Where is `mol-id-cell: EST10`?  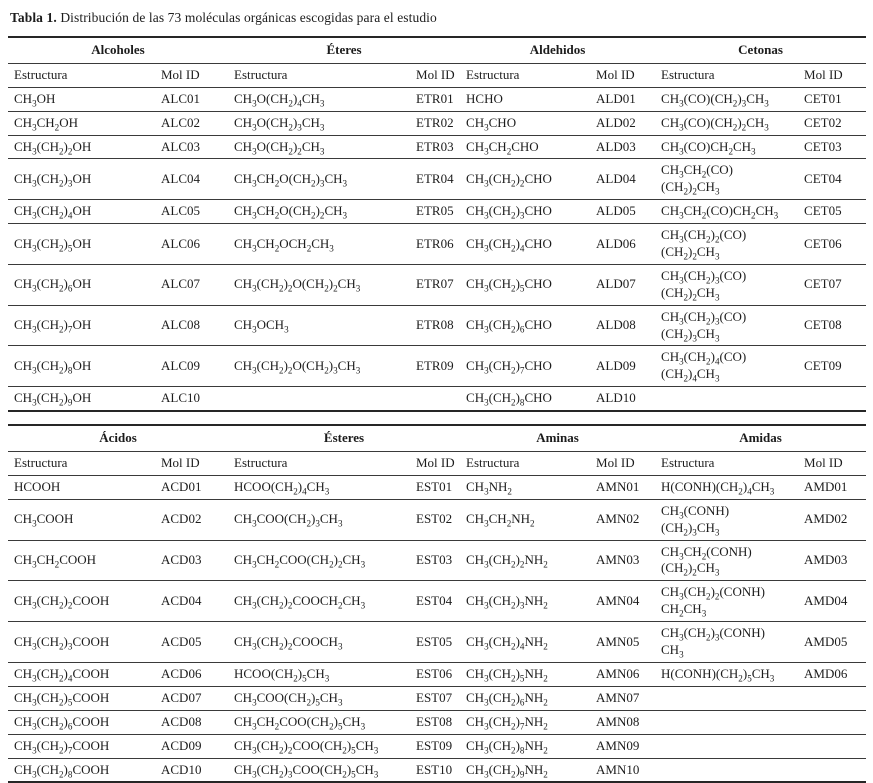
mol-id-cell: EST10 is located at coordinates (434, 769).